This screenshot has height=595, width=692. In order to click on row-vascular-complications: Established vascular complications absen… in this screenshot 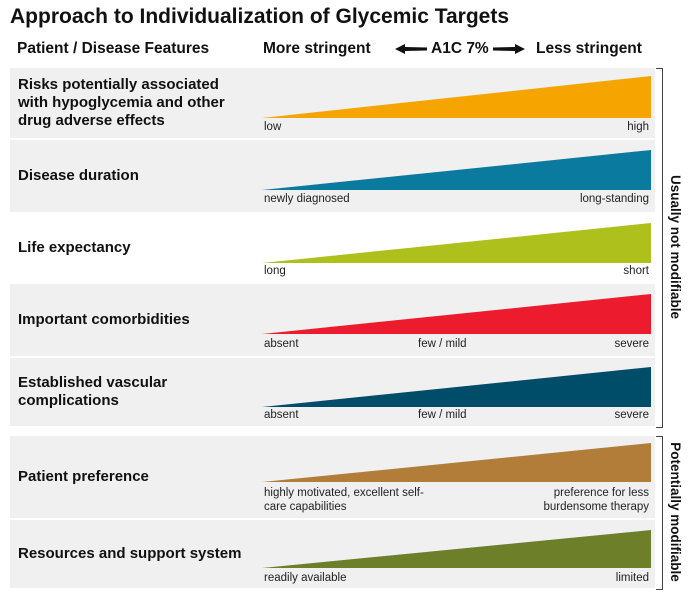, I will do `click(332, 392)`.